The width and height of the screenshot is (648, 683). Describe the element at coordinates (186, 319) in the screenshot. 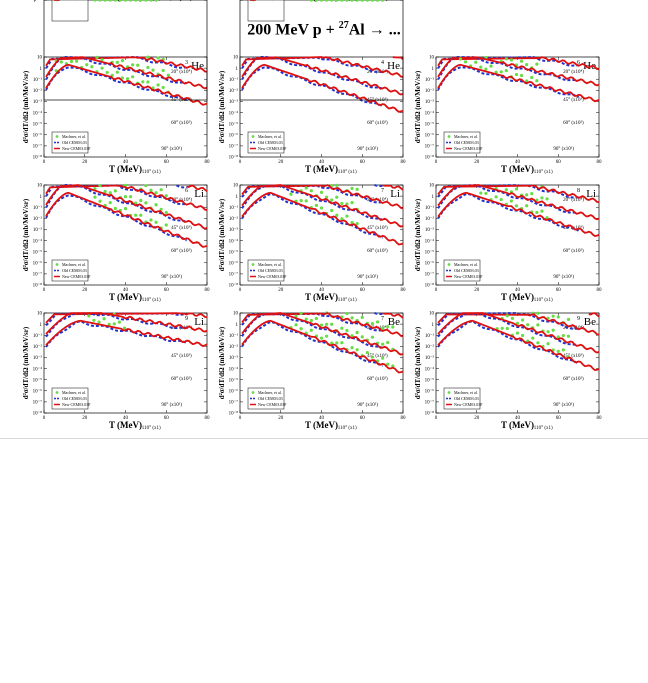

I see `isotope-mass-number: 9` at that location.